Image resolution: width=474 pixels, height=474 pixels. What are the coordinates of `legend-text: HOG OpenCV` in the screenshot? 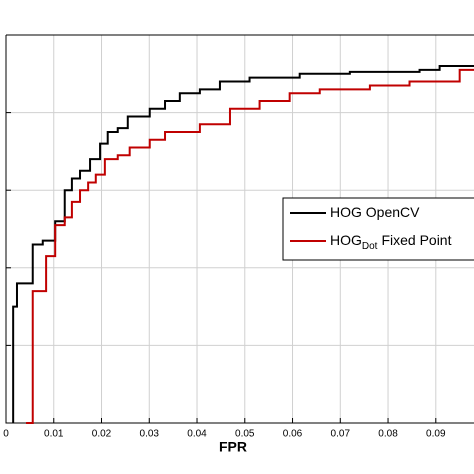 It's located at (375, 212).